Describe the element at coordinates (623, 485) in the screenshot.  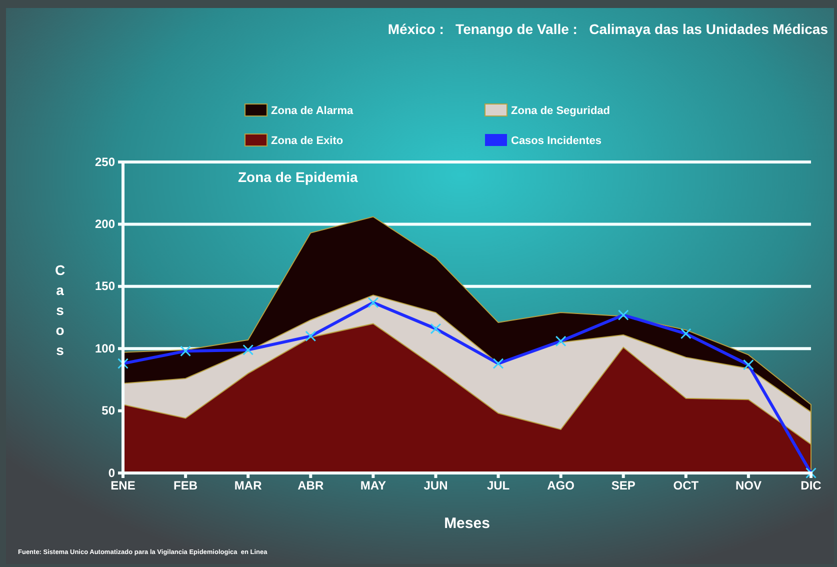
I see `x-tick-label: SEP` at that location.